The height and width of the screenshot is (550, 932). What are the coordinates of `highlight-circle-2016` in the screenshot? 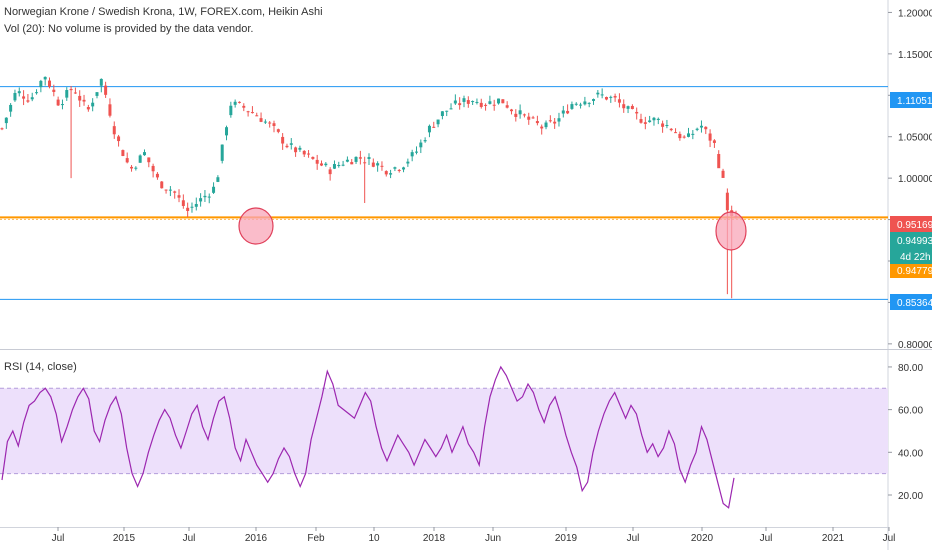 It's located at (256, 226).